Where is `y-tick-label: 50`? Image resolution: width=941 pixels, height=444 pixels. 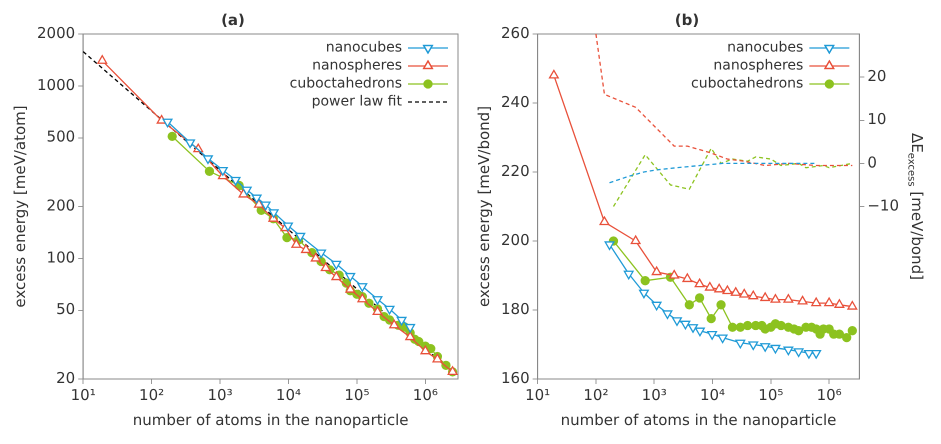
y-tick-label: 50 is located at coordinates (66, 309).